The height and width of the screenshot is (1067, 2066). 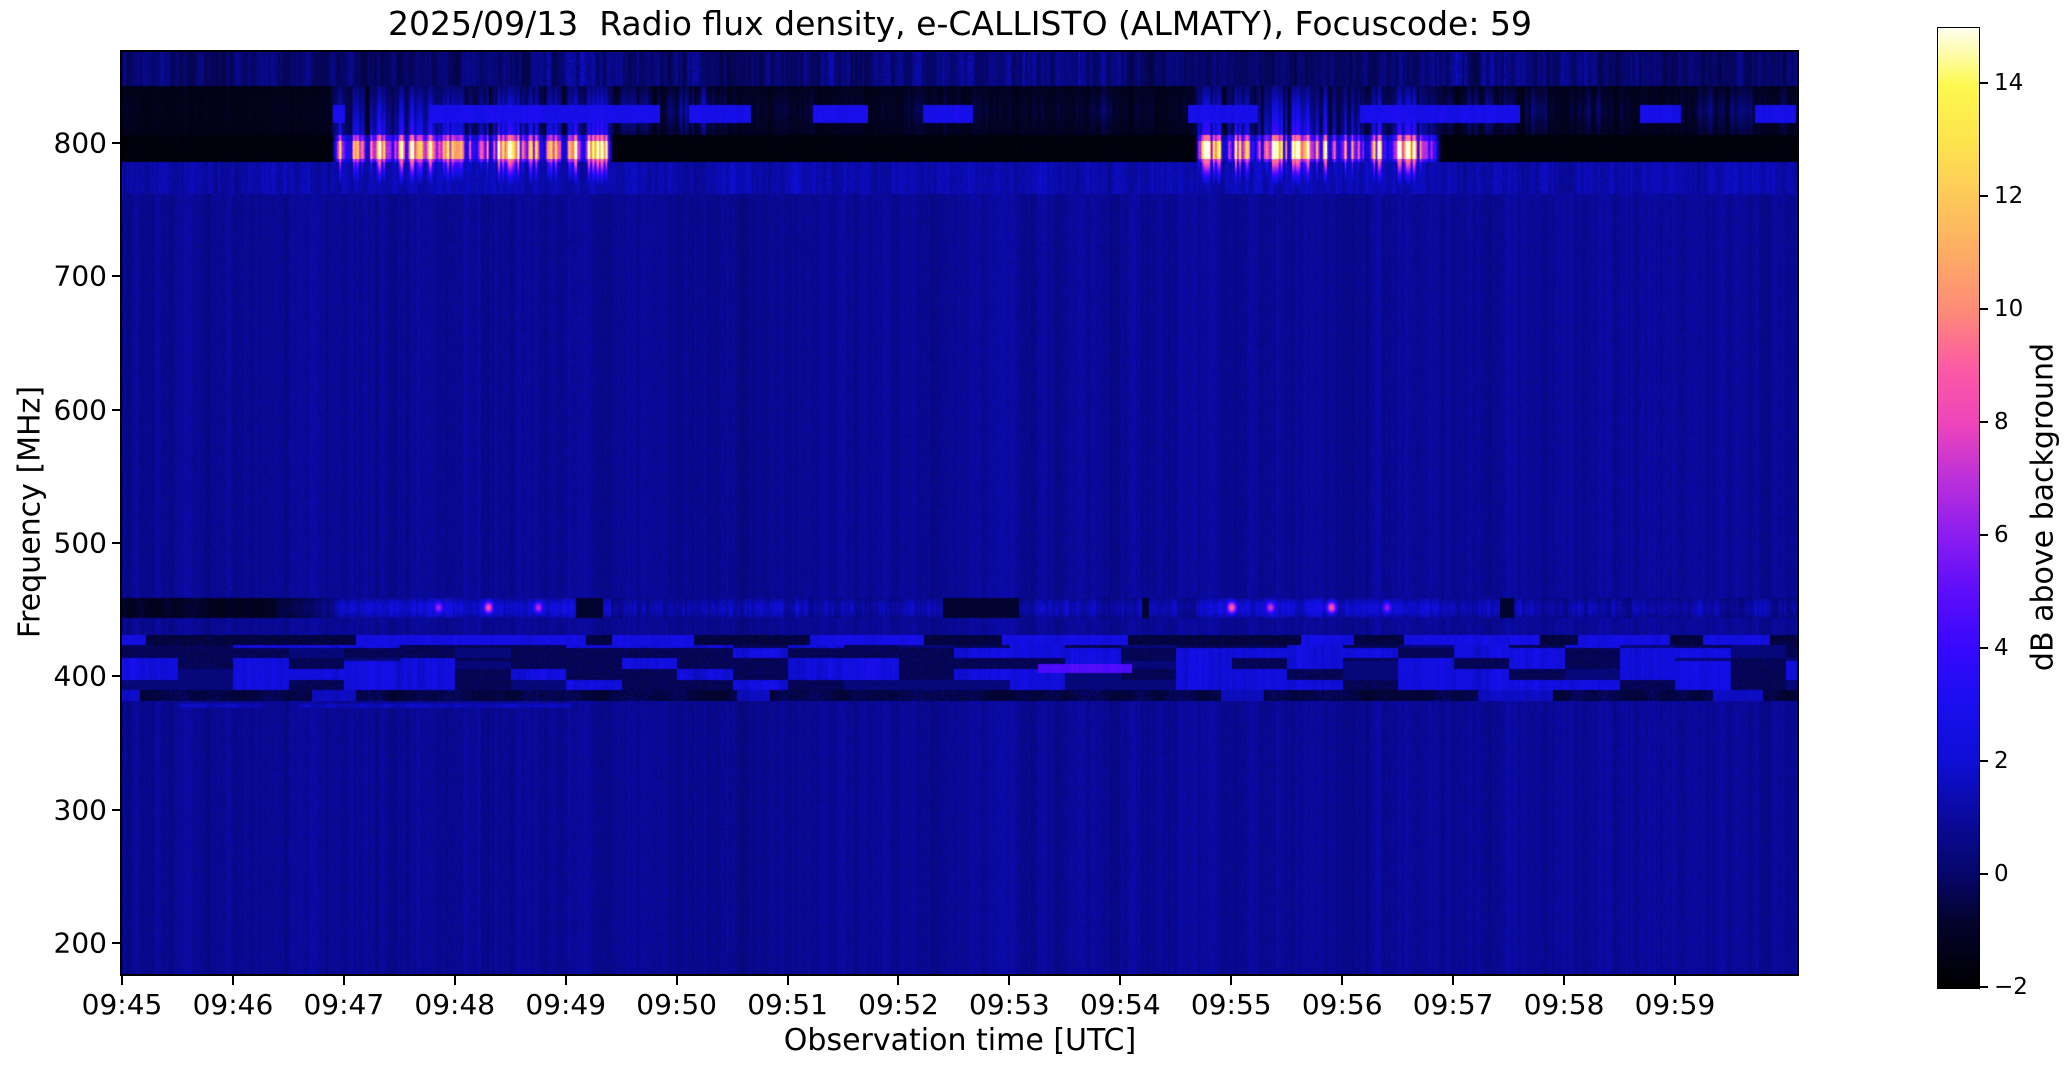 I want to click on colorbar-tick-label: 10, so click(x=2009, y=309).